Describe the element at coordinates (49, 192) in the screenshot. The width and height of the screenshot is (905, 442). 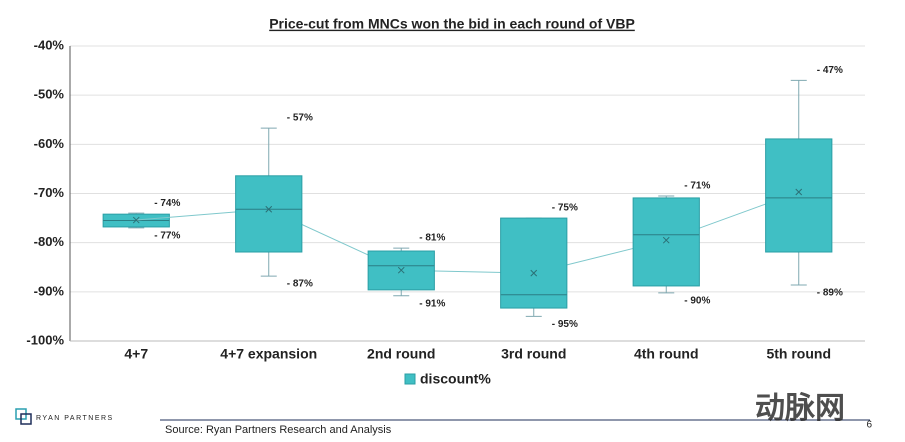
I see `y-tick-label: -70%` at that location.